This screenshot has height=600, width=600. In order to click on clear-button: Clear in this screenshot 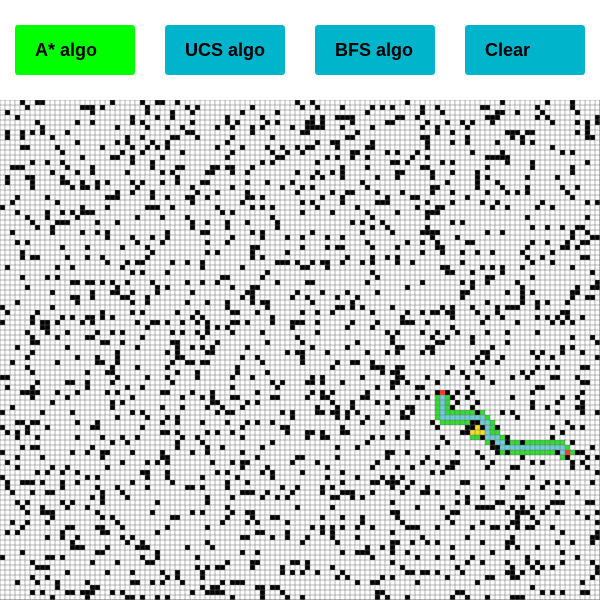, I will do `click(525, 50)`.